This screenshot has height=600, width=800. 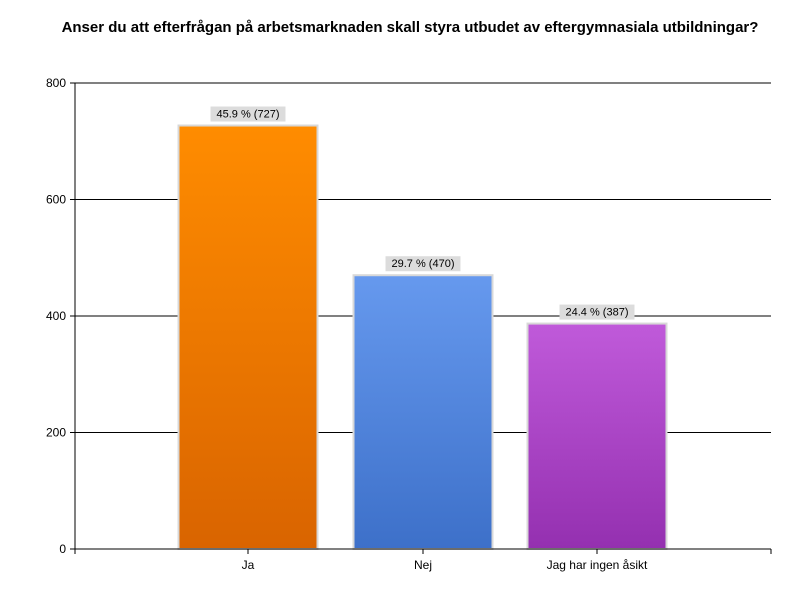 I want to click on y-tick-label: 200, so click(x=56, y=433).